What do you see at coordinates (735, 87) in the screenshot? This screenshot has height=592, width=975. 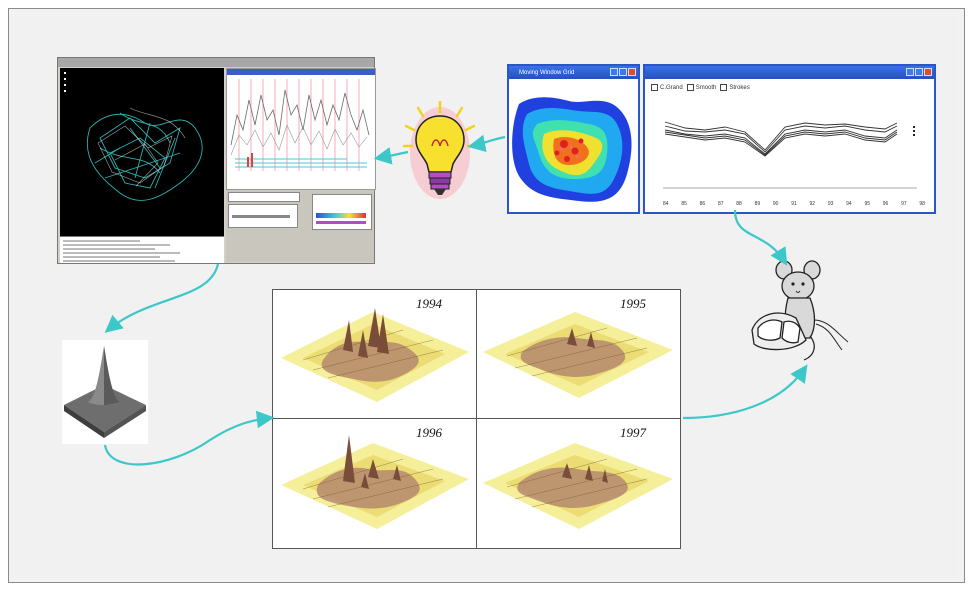 I see `checkbox-strokes: Strokes` at bounding box center [735, 87].